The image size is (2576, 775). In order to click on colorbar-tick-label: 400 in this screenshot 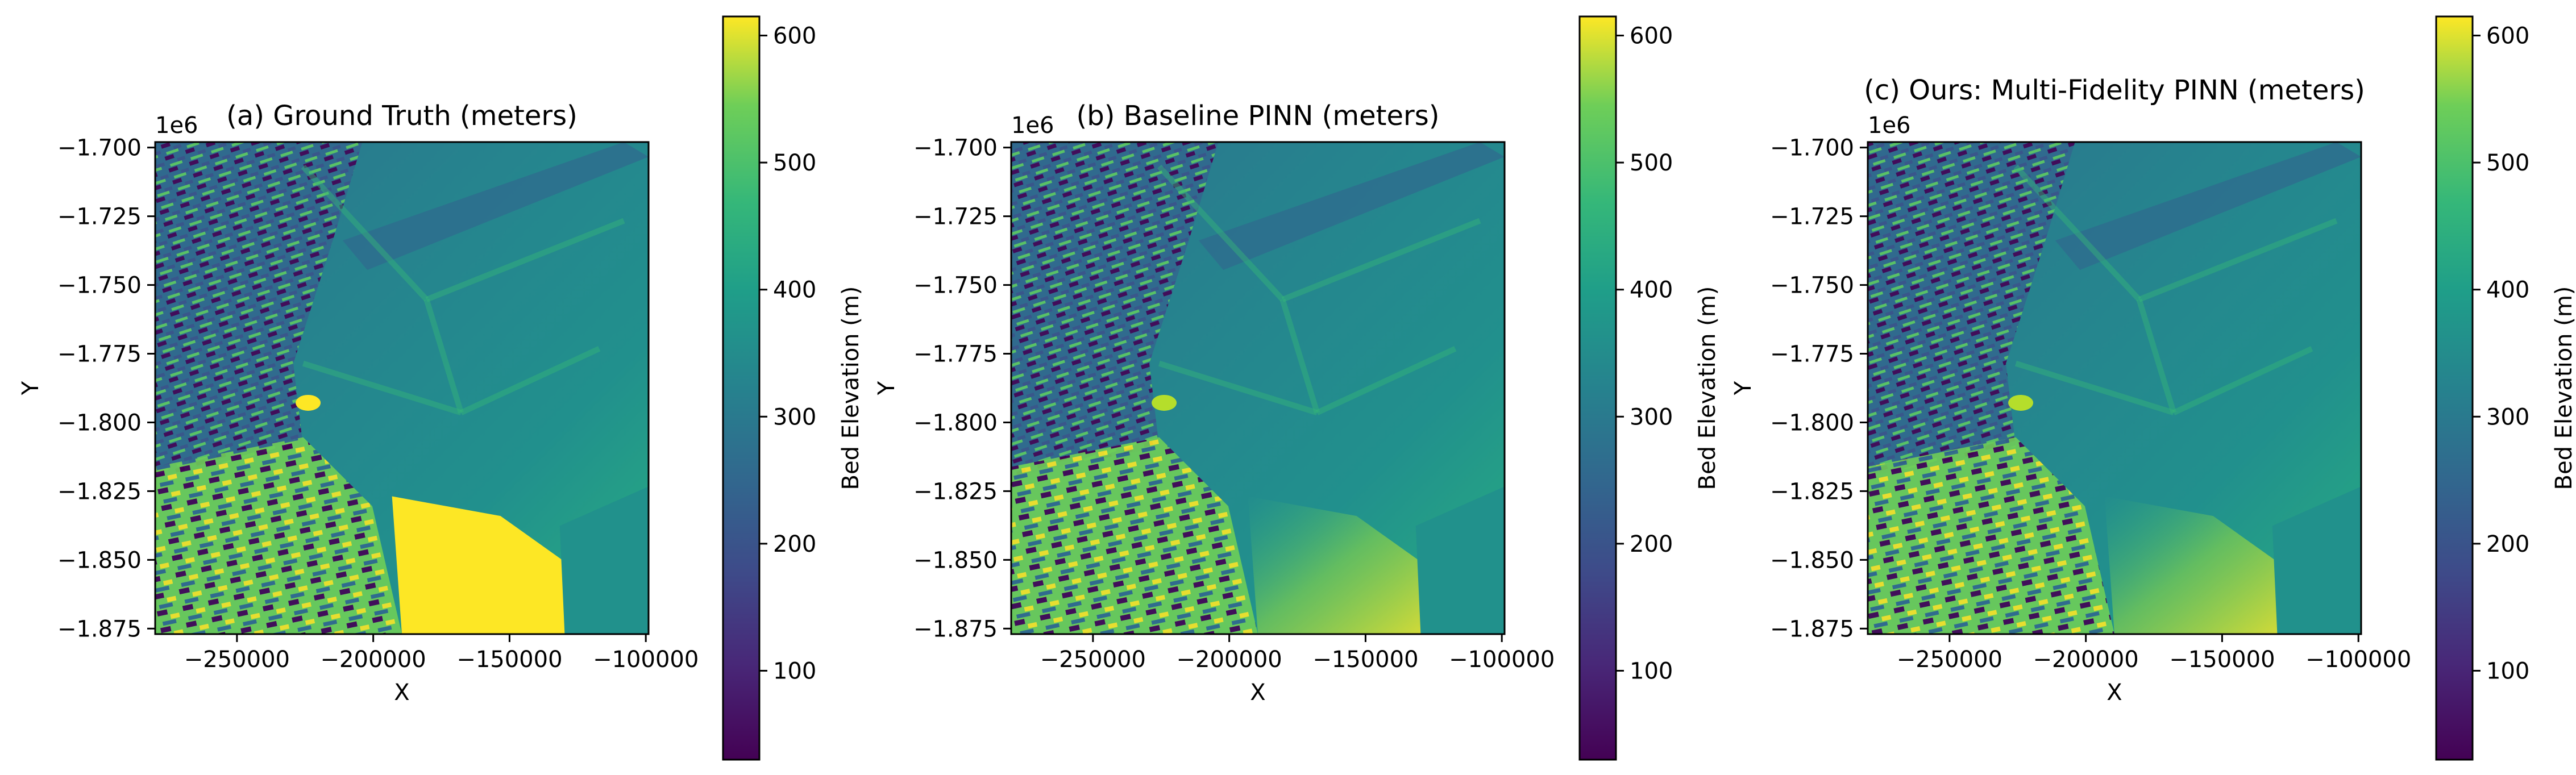, I will do `click(1651, 290)`.